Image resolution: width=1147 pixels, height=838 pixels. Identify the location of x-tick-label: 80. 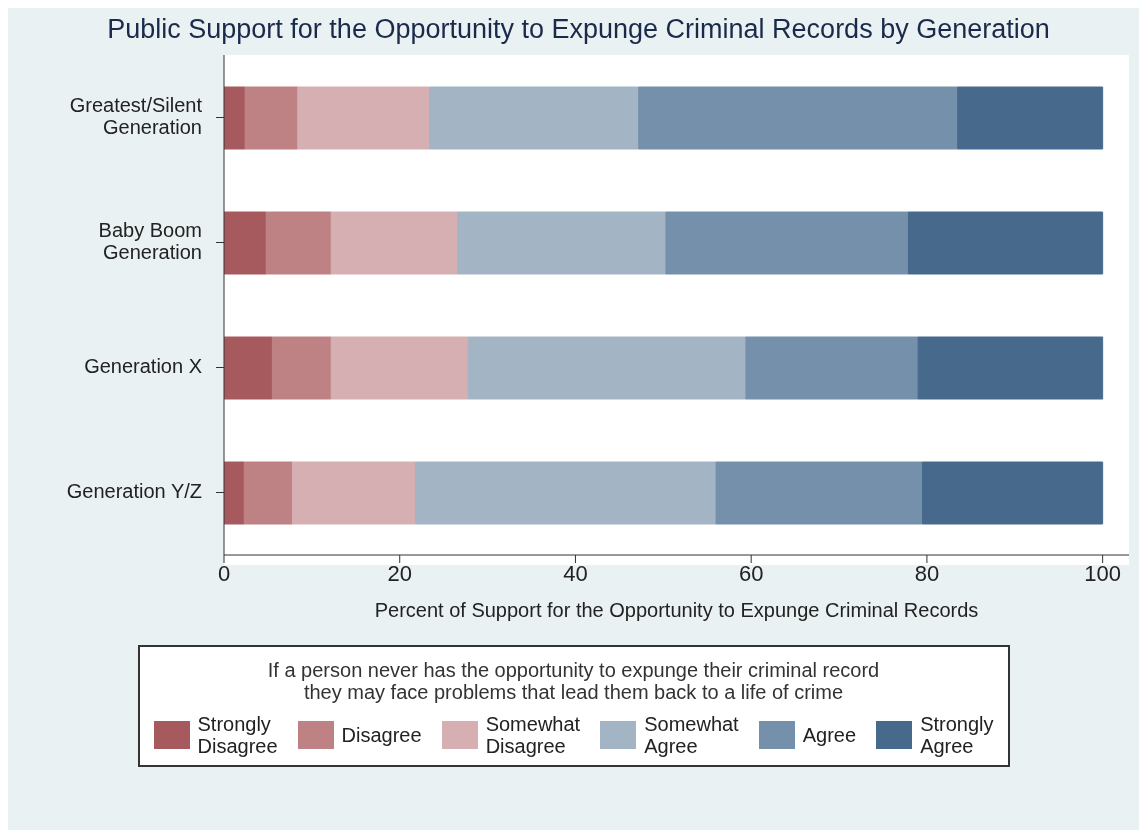
(927, 573).